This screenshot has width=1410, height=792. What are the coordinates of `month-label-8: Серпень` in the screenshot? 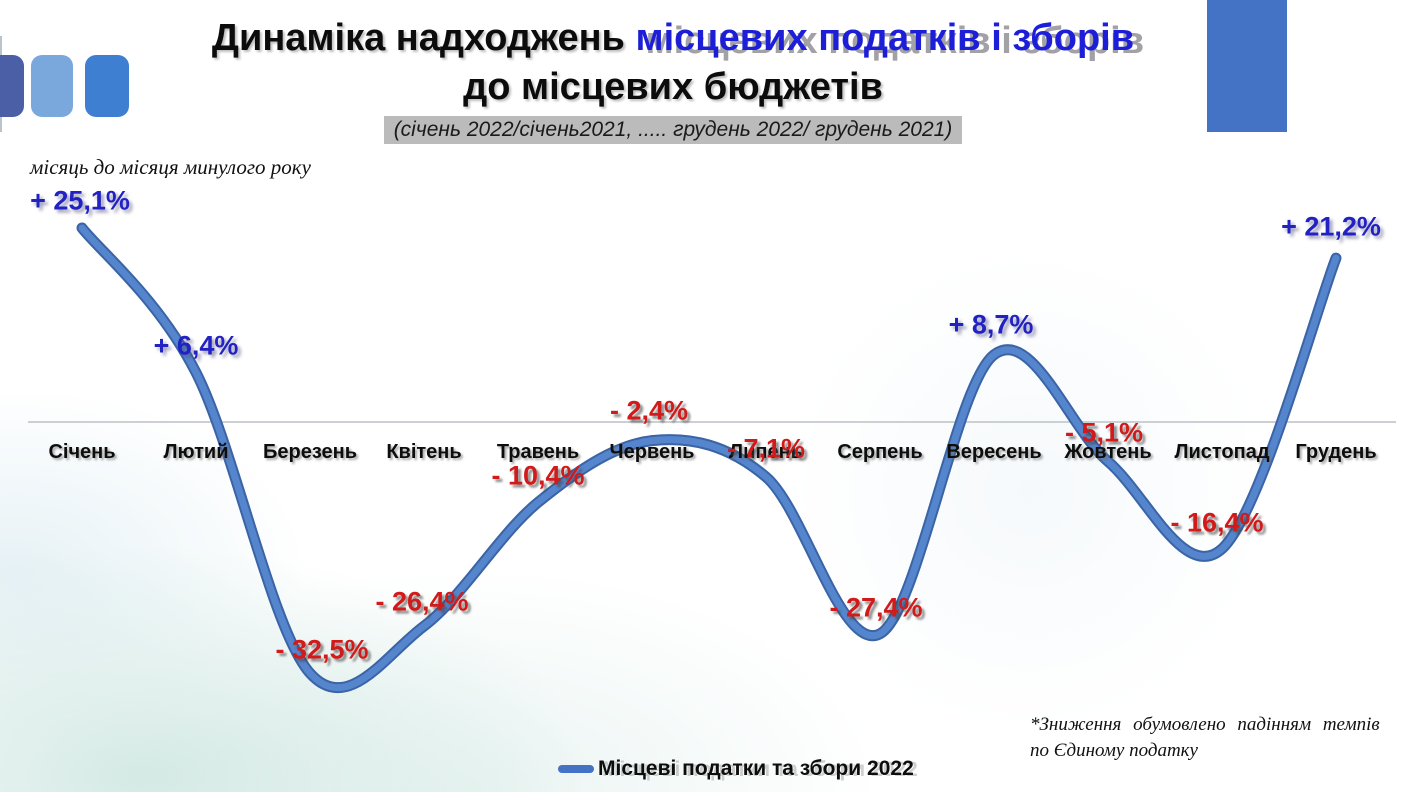 It's located at (880, 452).